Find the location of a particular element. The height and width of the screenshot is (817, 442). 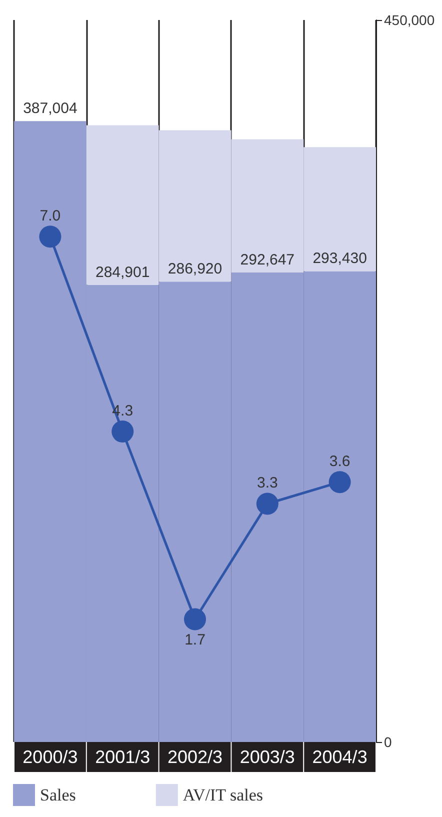

x-tick-label: 2001/3 is located at coordinates (122, 757).